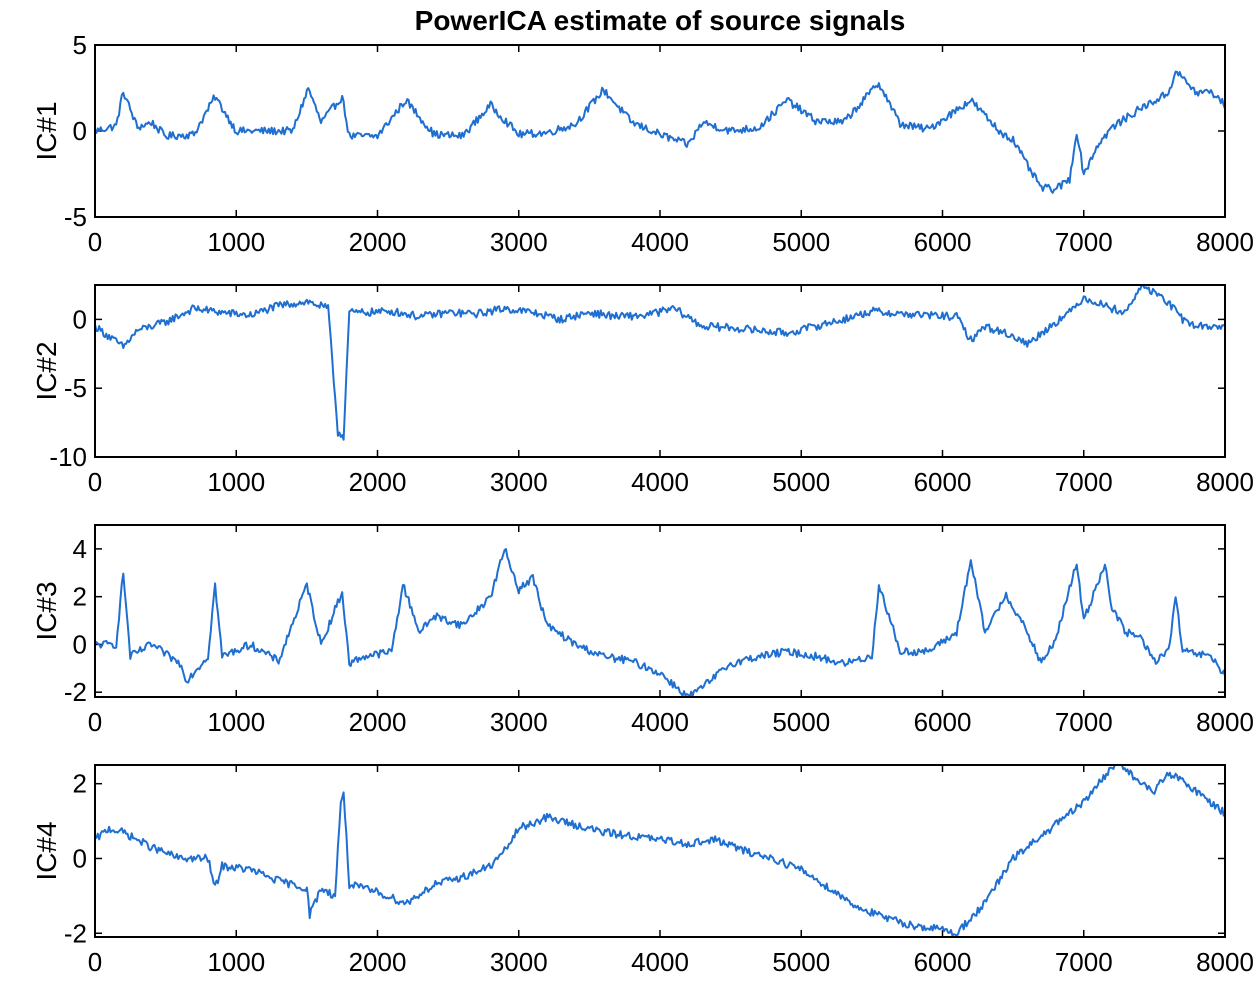 Image resolution: width=1260 pixels, height=984 pixels. I want to click on series-line-ic3, so click(660, 623).